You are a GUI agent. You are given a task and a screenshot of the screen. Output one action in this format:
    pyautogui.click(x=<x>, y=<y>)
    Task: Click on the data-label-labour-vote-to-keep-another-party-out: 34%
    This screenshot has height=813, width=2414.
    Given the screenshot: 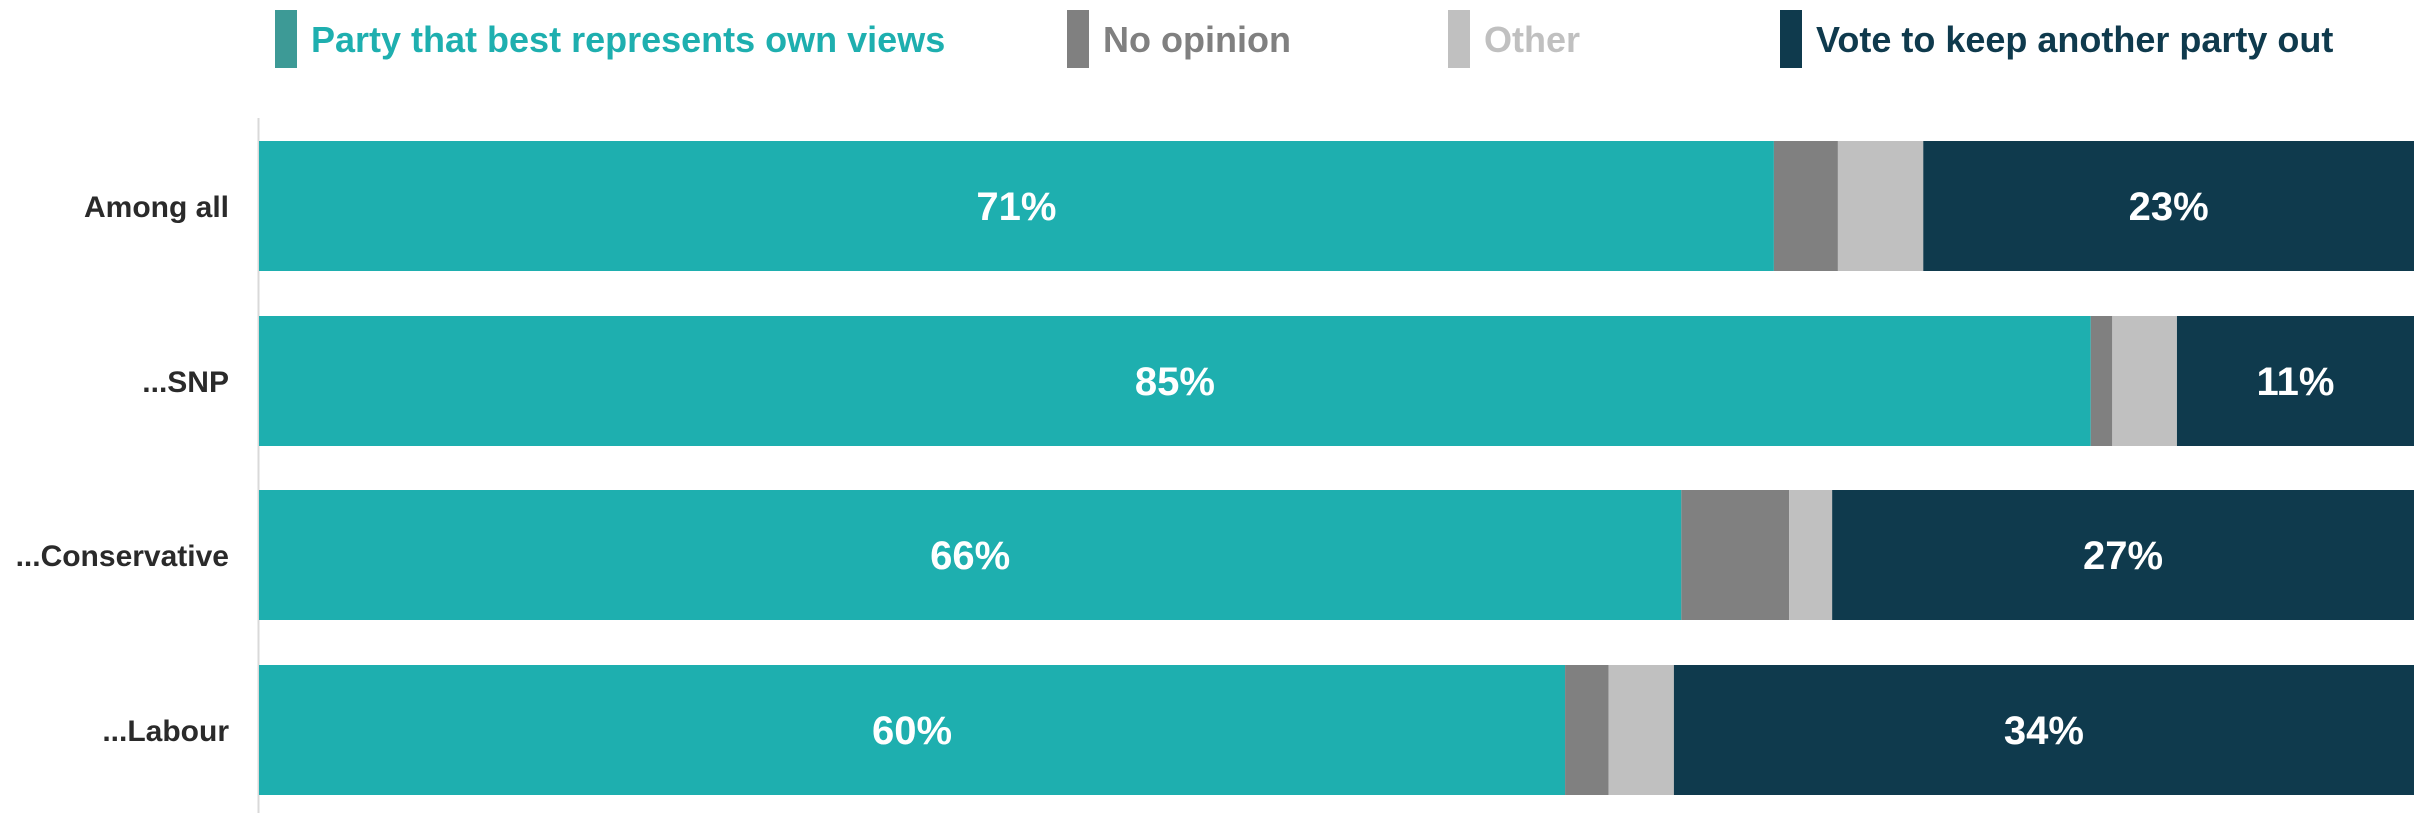 What is the action you would take?
    pyautogui.click(x=2044, y=731)
    